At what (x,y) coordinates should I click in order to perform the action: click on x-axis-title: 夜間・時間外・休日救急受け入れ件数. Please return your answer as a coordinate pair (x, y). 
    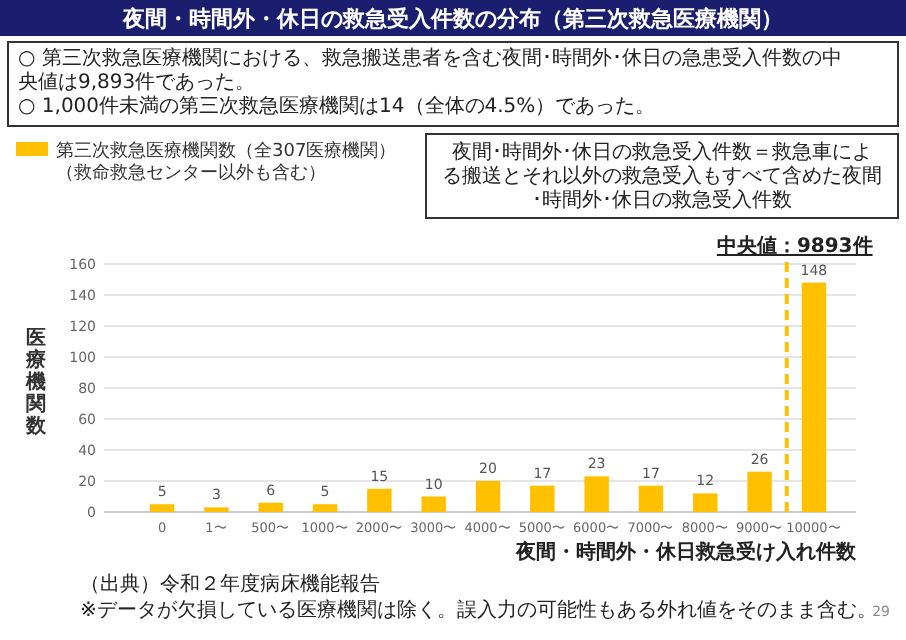
    Looking at the image, I should click on (686, 552).